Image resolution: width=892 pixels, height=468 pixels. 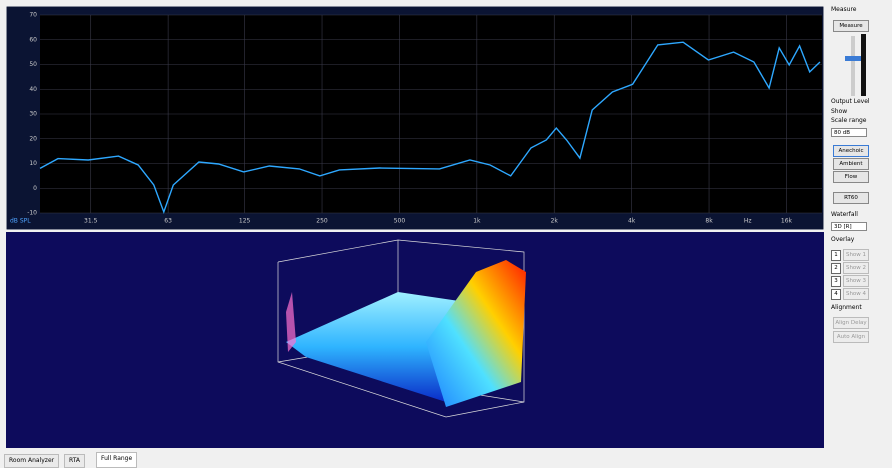 I want to click on tab: Full Range, so click(x=117, y=460).